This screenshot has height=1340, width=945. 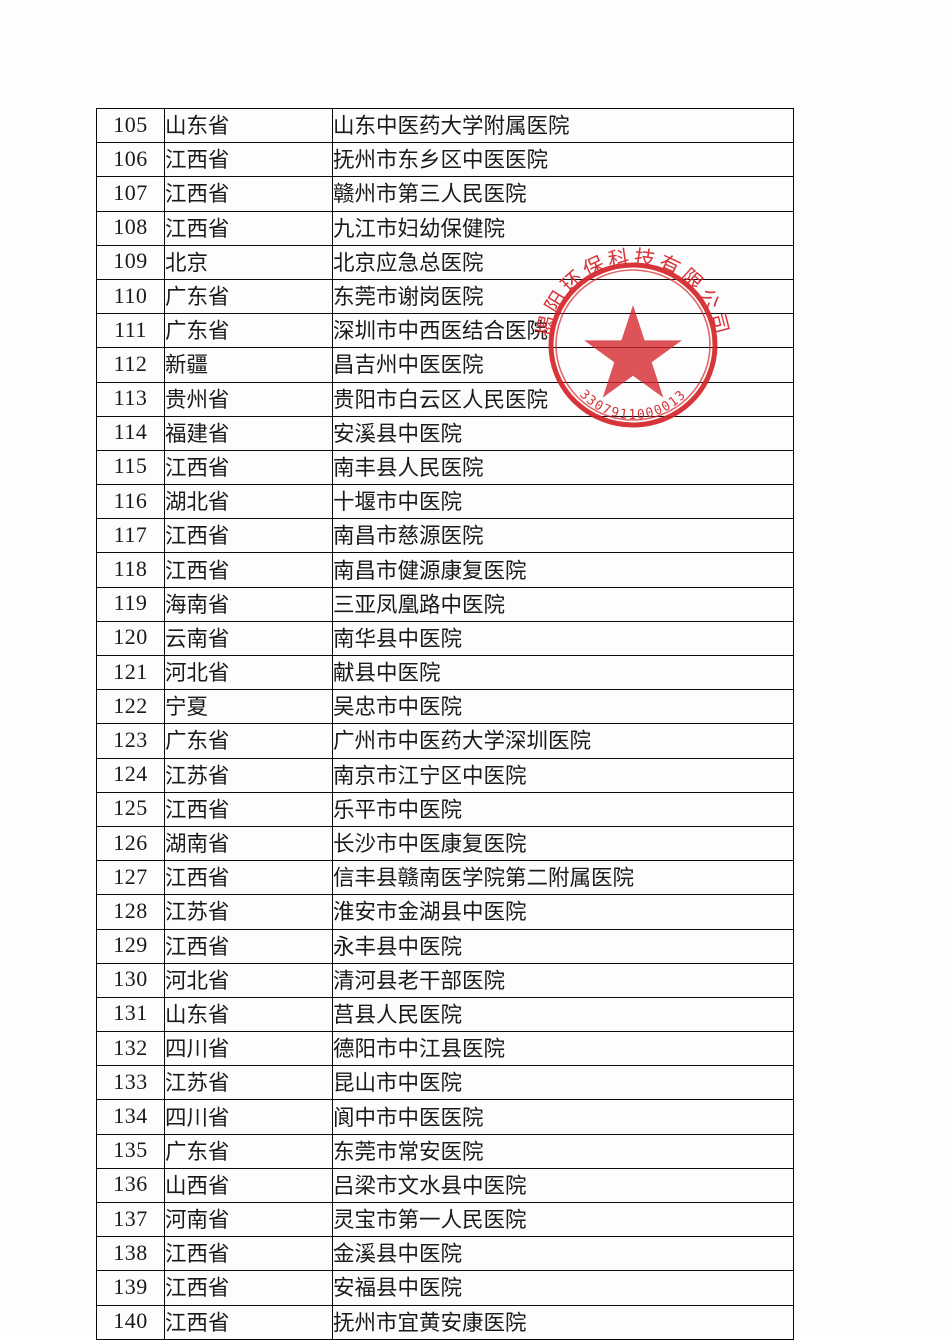 I want to click on row-index-cell: 134, so click(x=130, y=1117).